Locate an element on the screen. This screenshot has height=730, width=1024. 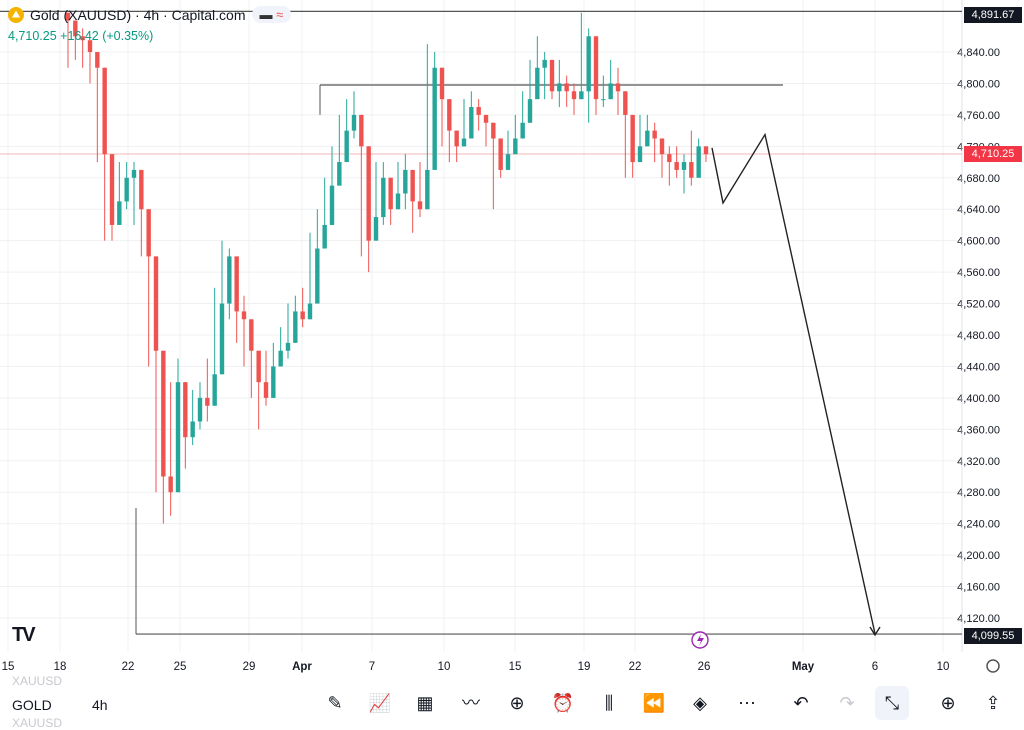
y-tick-label: 4,400.00 is located at coordinates (978, 399).